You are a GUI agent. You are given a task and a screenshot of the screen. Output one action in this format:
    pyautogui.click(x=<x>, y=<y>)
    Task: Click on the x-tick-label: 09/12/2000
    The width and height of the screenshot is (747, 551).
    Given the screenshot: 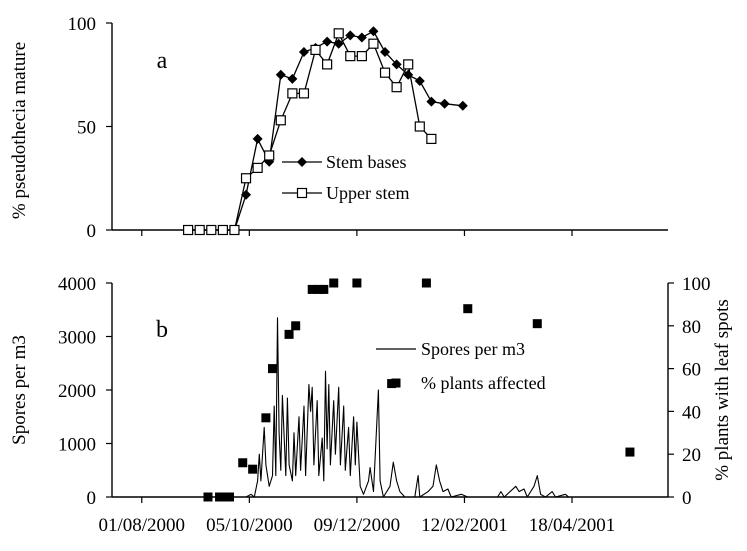 What is the action you would take?
    pyautogui.click(x=357, y=525)
    